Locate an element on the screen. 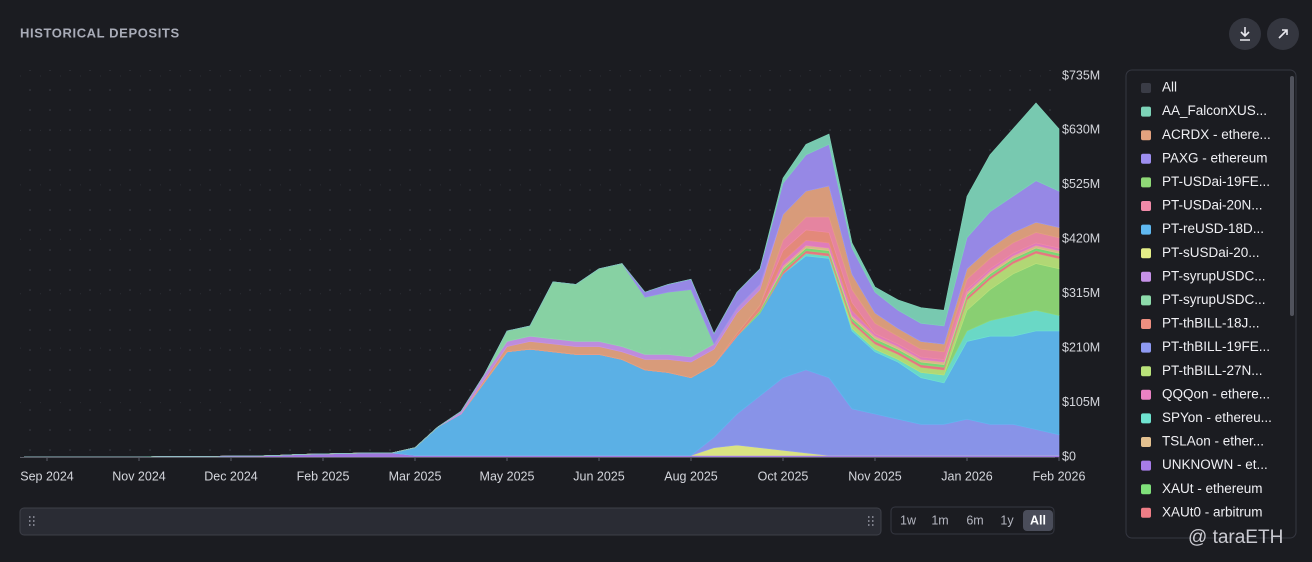 The image size is (1312, 562). range-button: 1y is located at coordinates (1007, 520).